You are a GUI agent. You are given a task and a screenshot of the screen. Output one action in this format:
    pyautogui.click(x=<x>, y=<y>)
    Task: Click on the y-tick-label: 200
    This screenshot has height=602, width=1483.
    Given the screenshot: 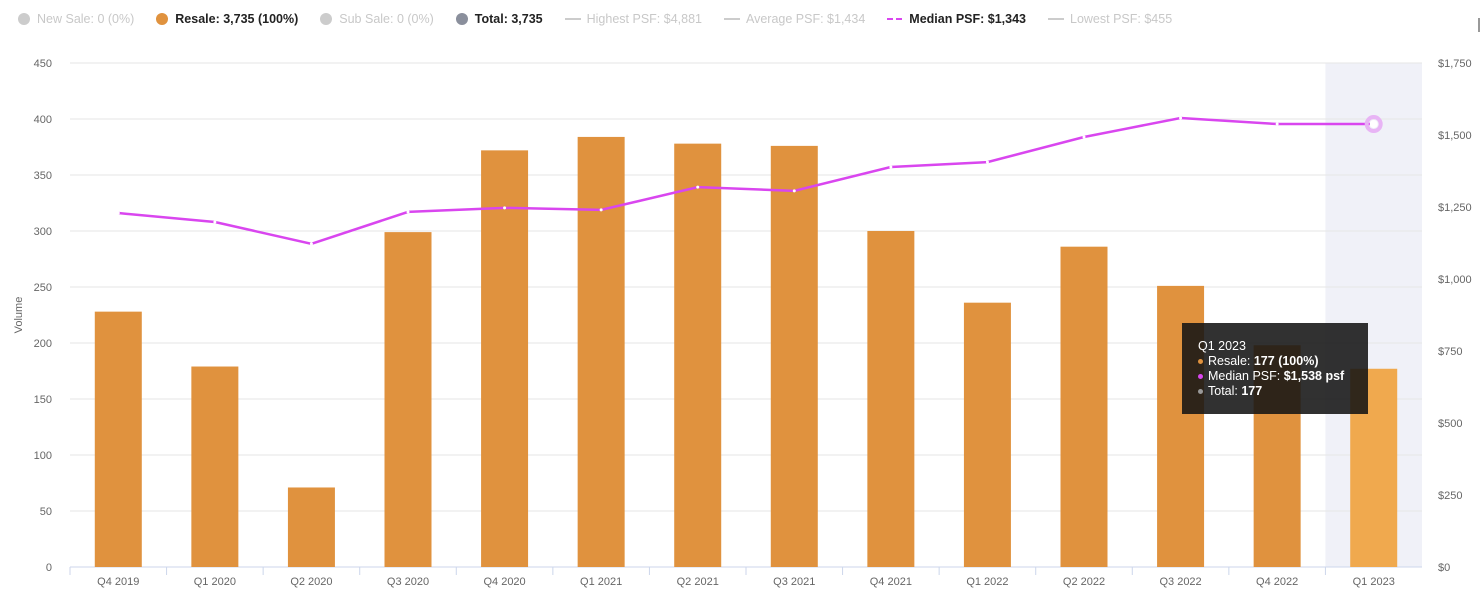 What is the action you would take?
    pyautogui.click(x=43, y=344)
    